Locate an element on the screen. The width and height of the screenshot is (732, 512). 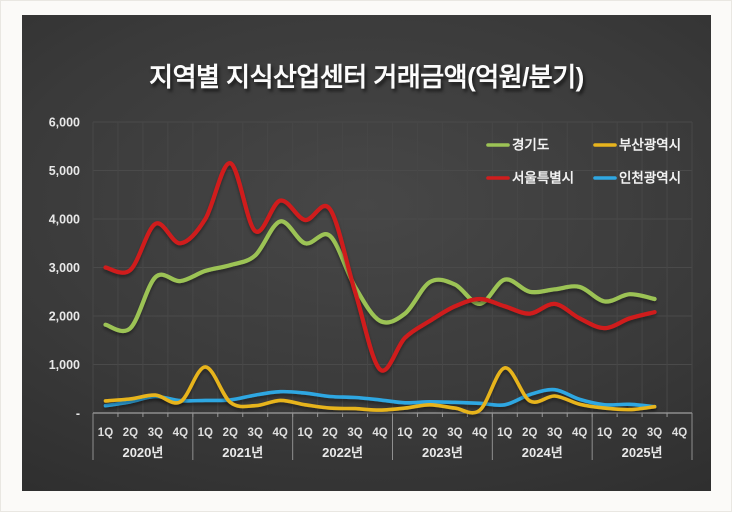
chart-title: 지역별 지식산업센터 거래금액(억원/분기) is located at coordinates (366, 77).